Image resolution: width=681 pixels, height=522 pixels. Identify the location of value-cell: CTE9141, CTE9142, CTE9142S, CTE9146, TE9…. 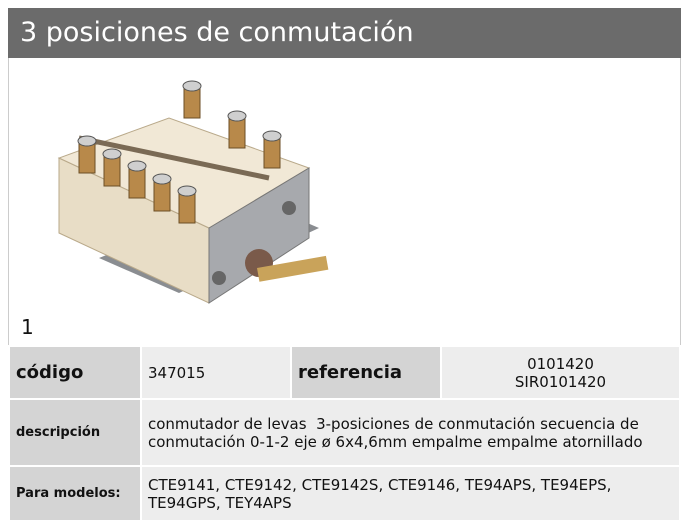
(410, 493).